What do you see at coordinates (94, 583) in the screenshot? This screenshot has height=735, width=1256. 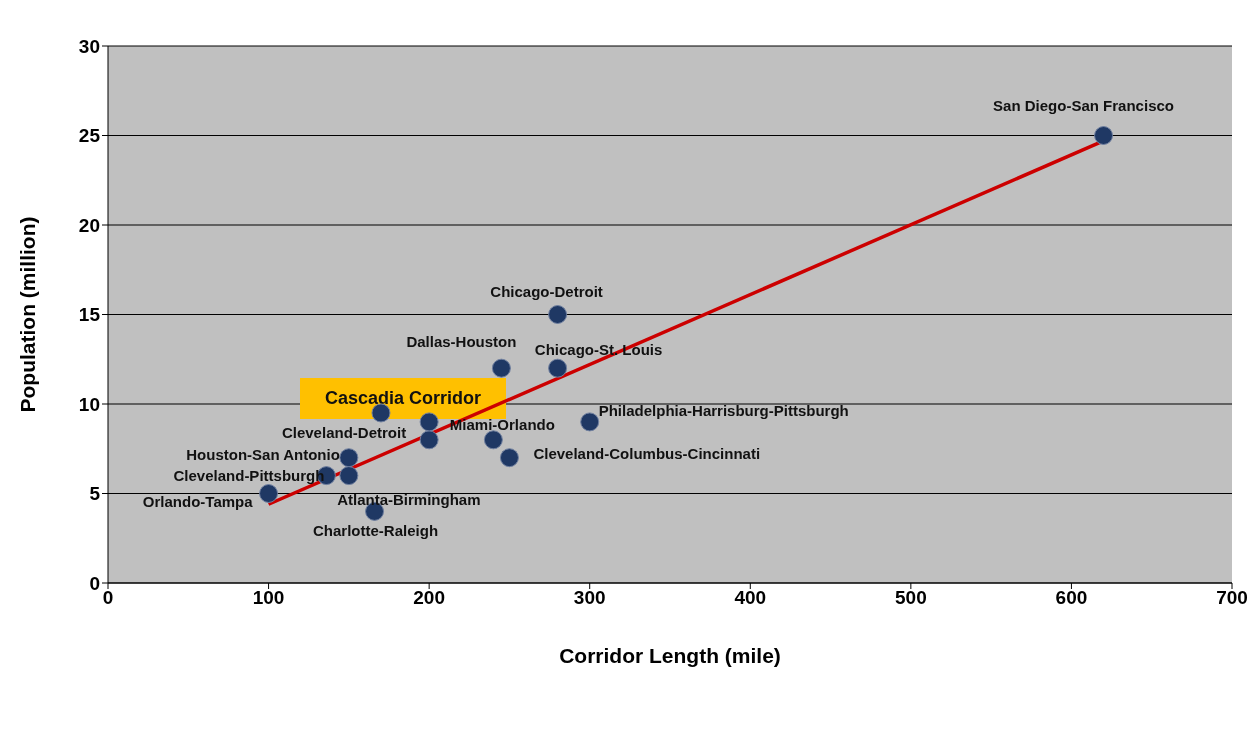 I see `y-tick-label: 0` at bounding box center [94, 583].